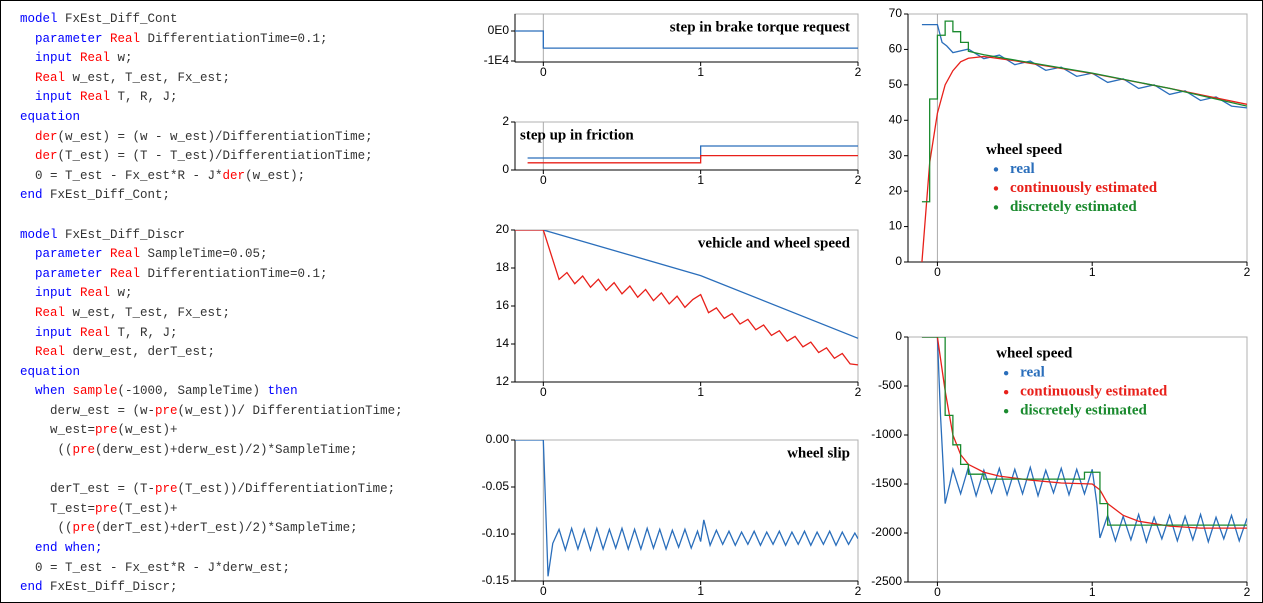 The image size is (1263, 603). What do you see at coordinates (204, 254) in the screenshot?
I see `code-token: SampleTime=0.05;` at bounding box center [204, 254].